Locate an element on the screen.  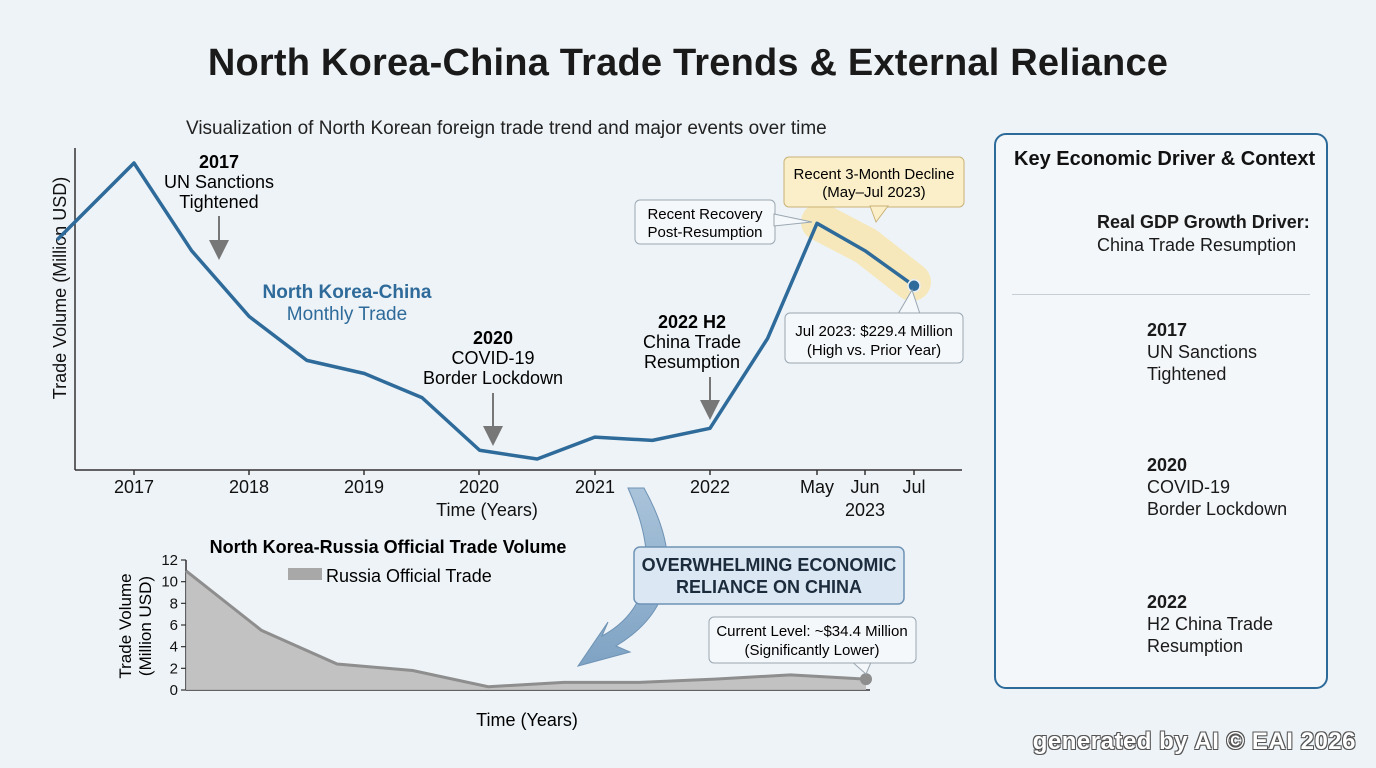
russia-callout-box is located at coordinates (812, 640).